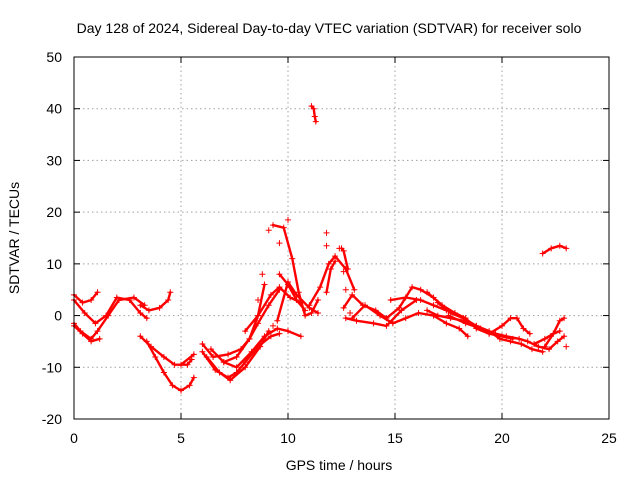 This screenshot has width=640, height=480. What do you see at coordinates (54, 212) in the screenshot?
I see `y-tick-label: 20` at bounding box center [54, 212].